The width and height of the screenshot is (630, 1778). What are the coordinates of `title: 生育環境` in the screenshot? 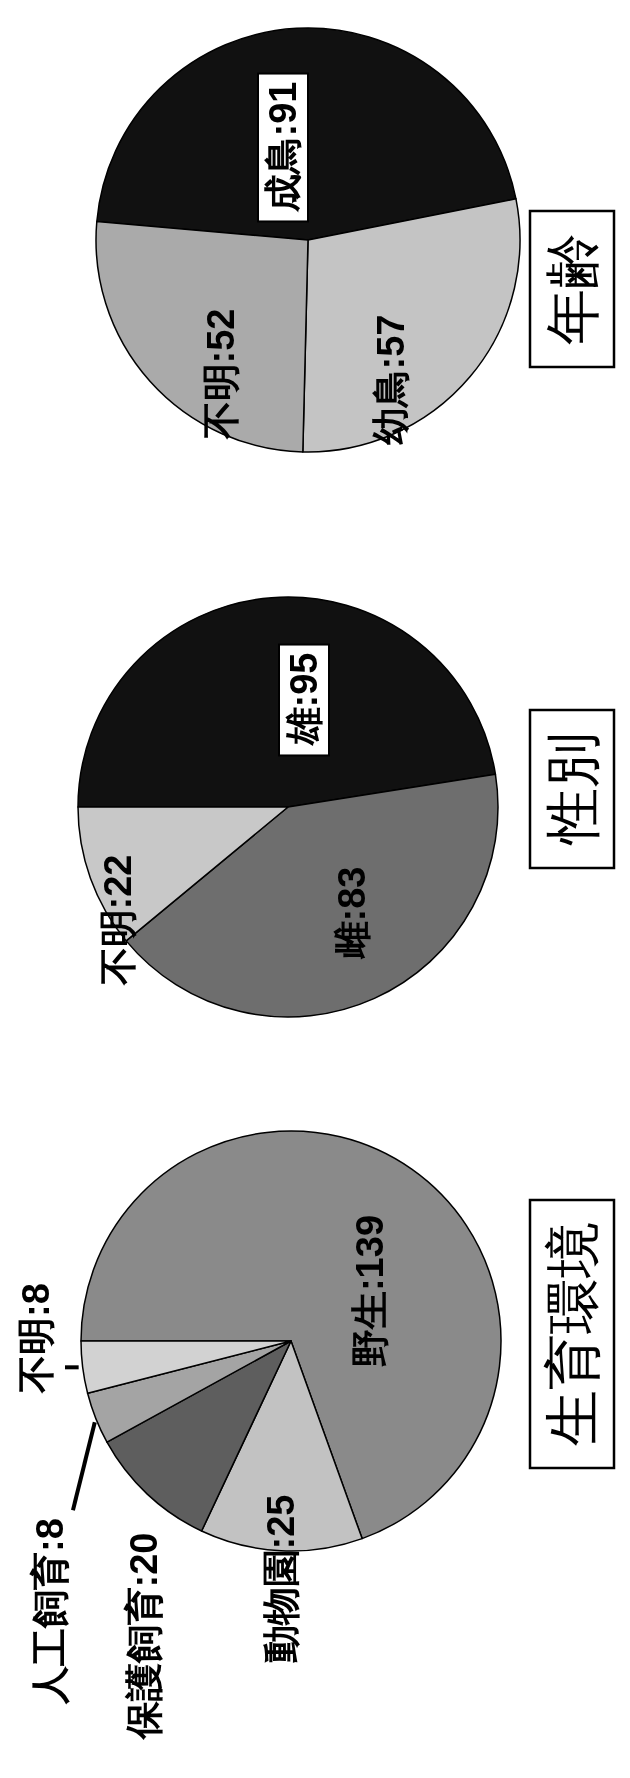 It's located at (572, 1334).